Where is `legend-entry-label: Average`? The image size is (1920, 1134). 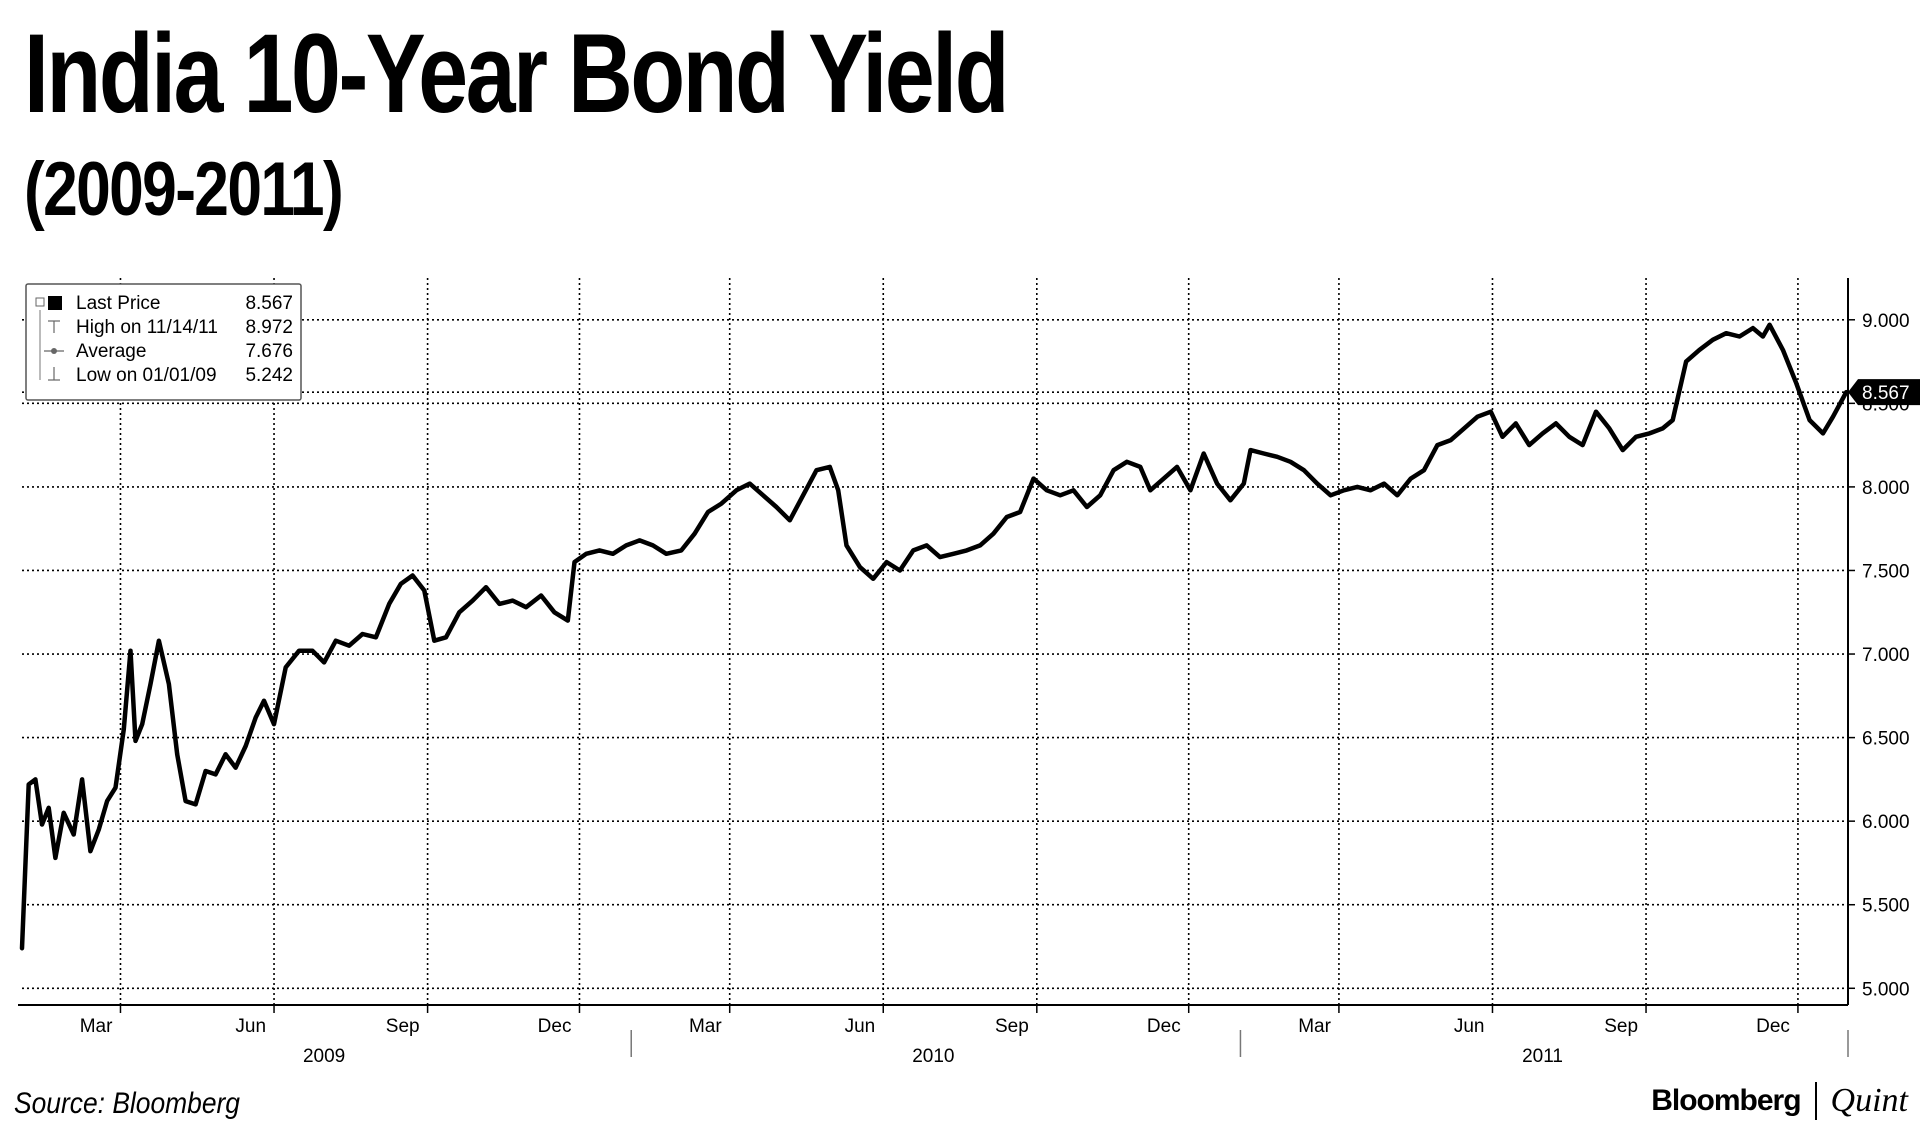 legend-entry-label: Average is located at coordinates (111, 351).